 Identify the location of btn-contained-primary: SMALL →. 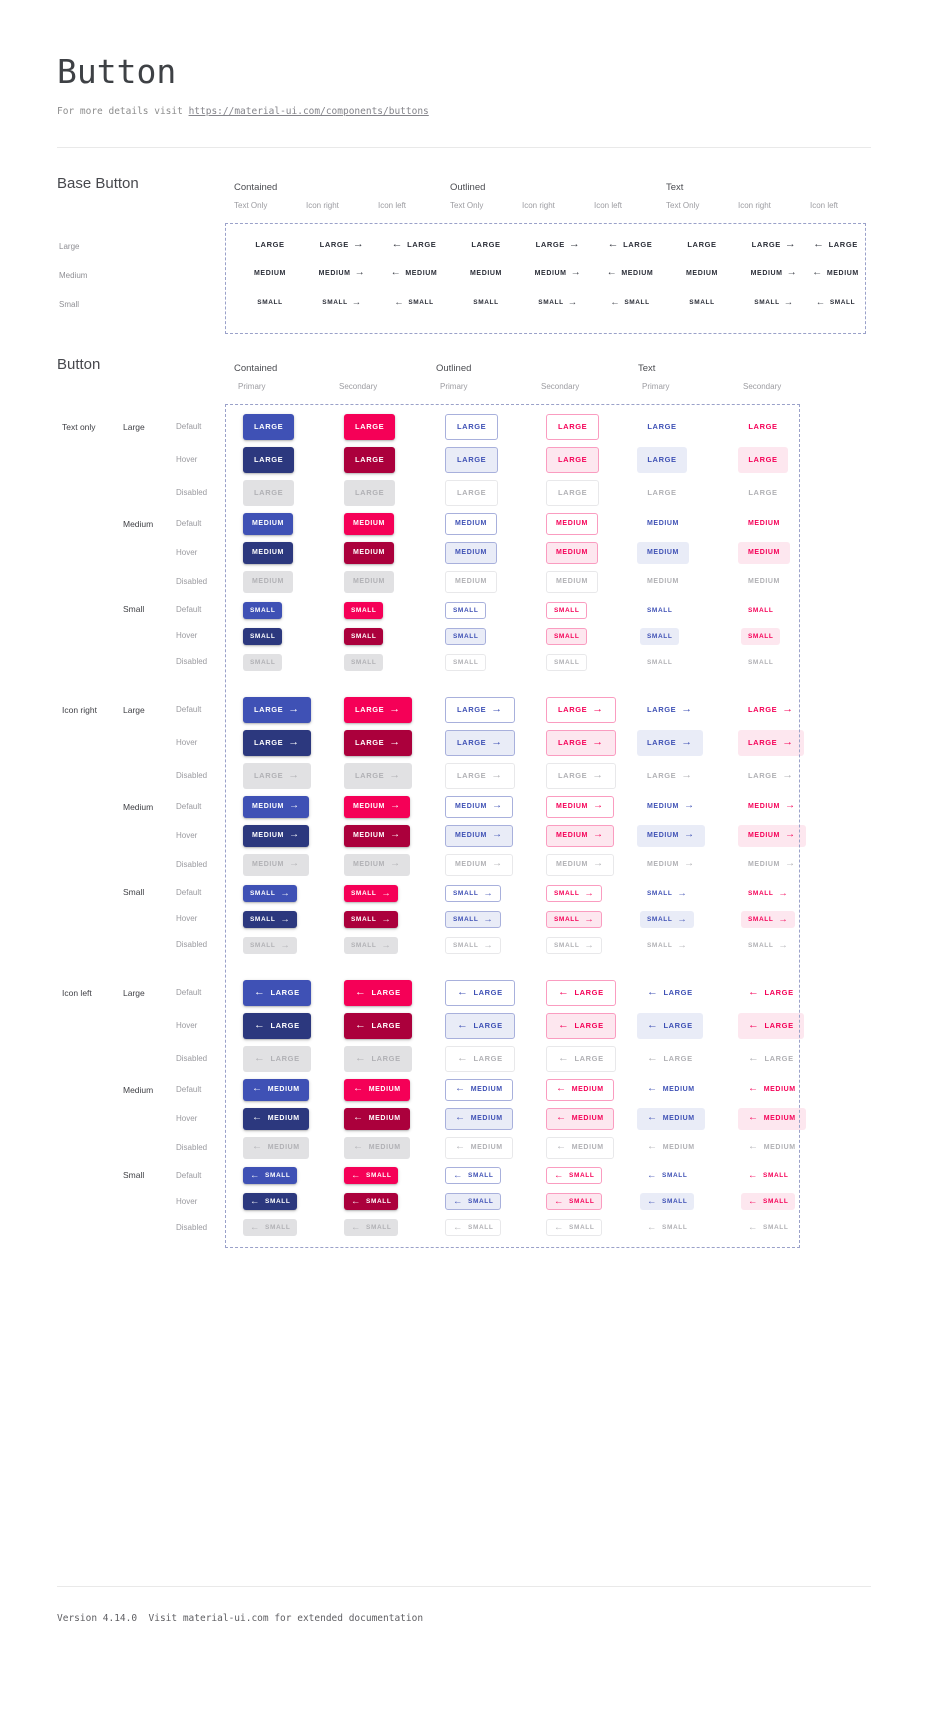
(270, 946).